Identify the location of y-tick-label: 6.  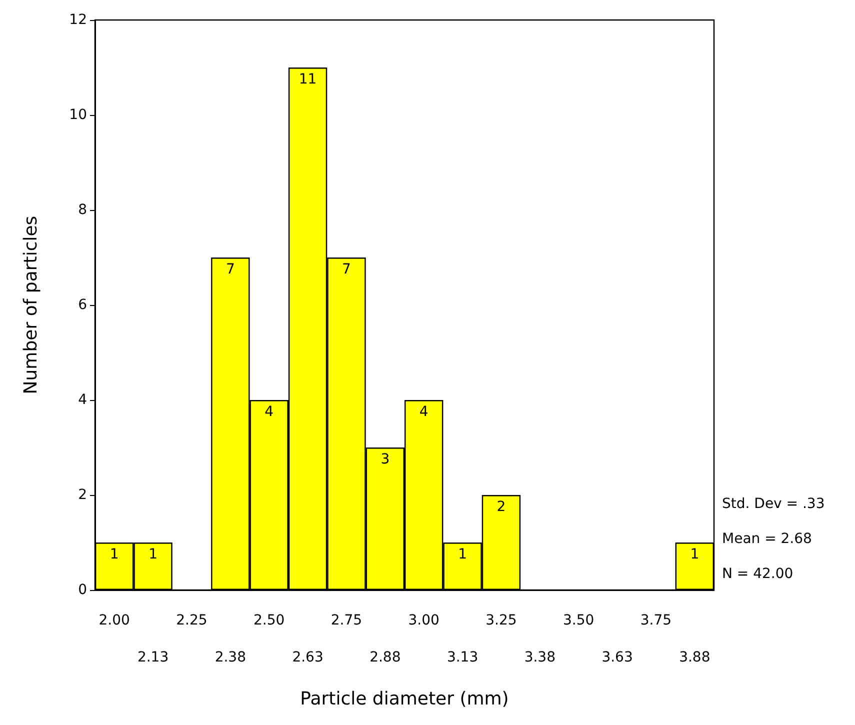
(83, 305).